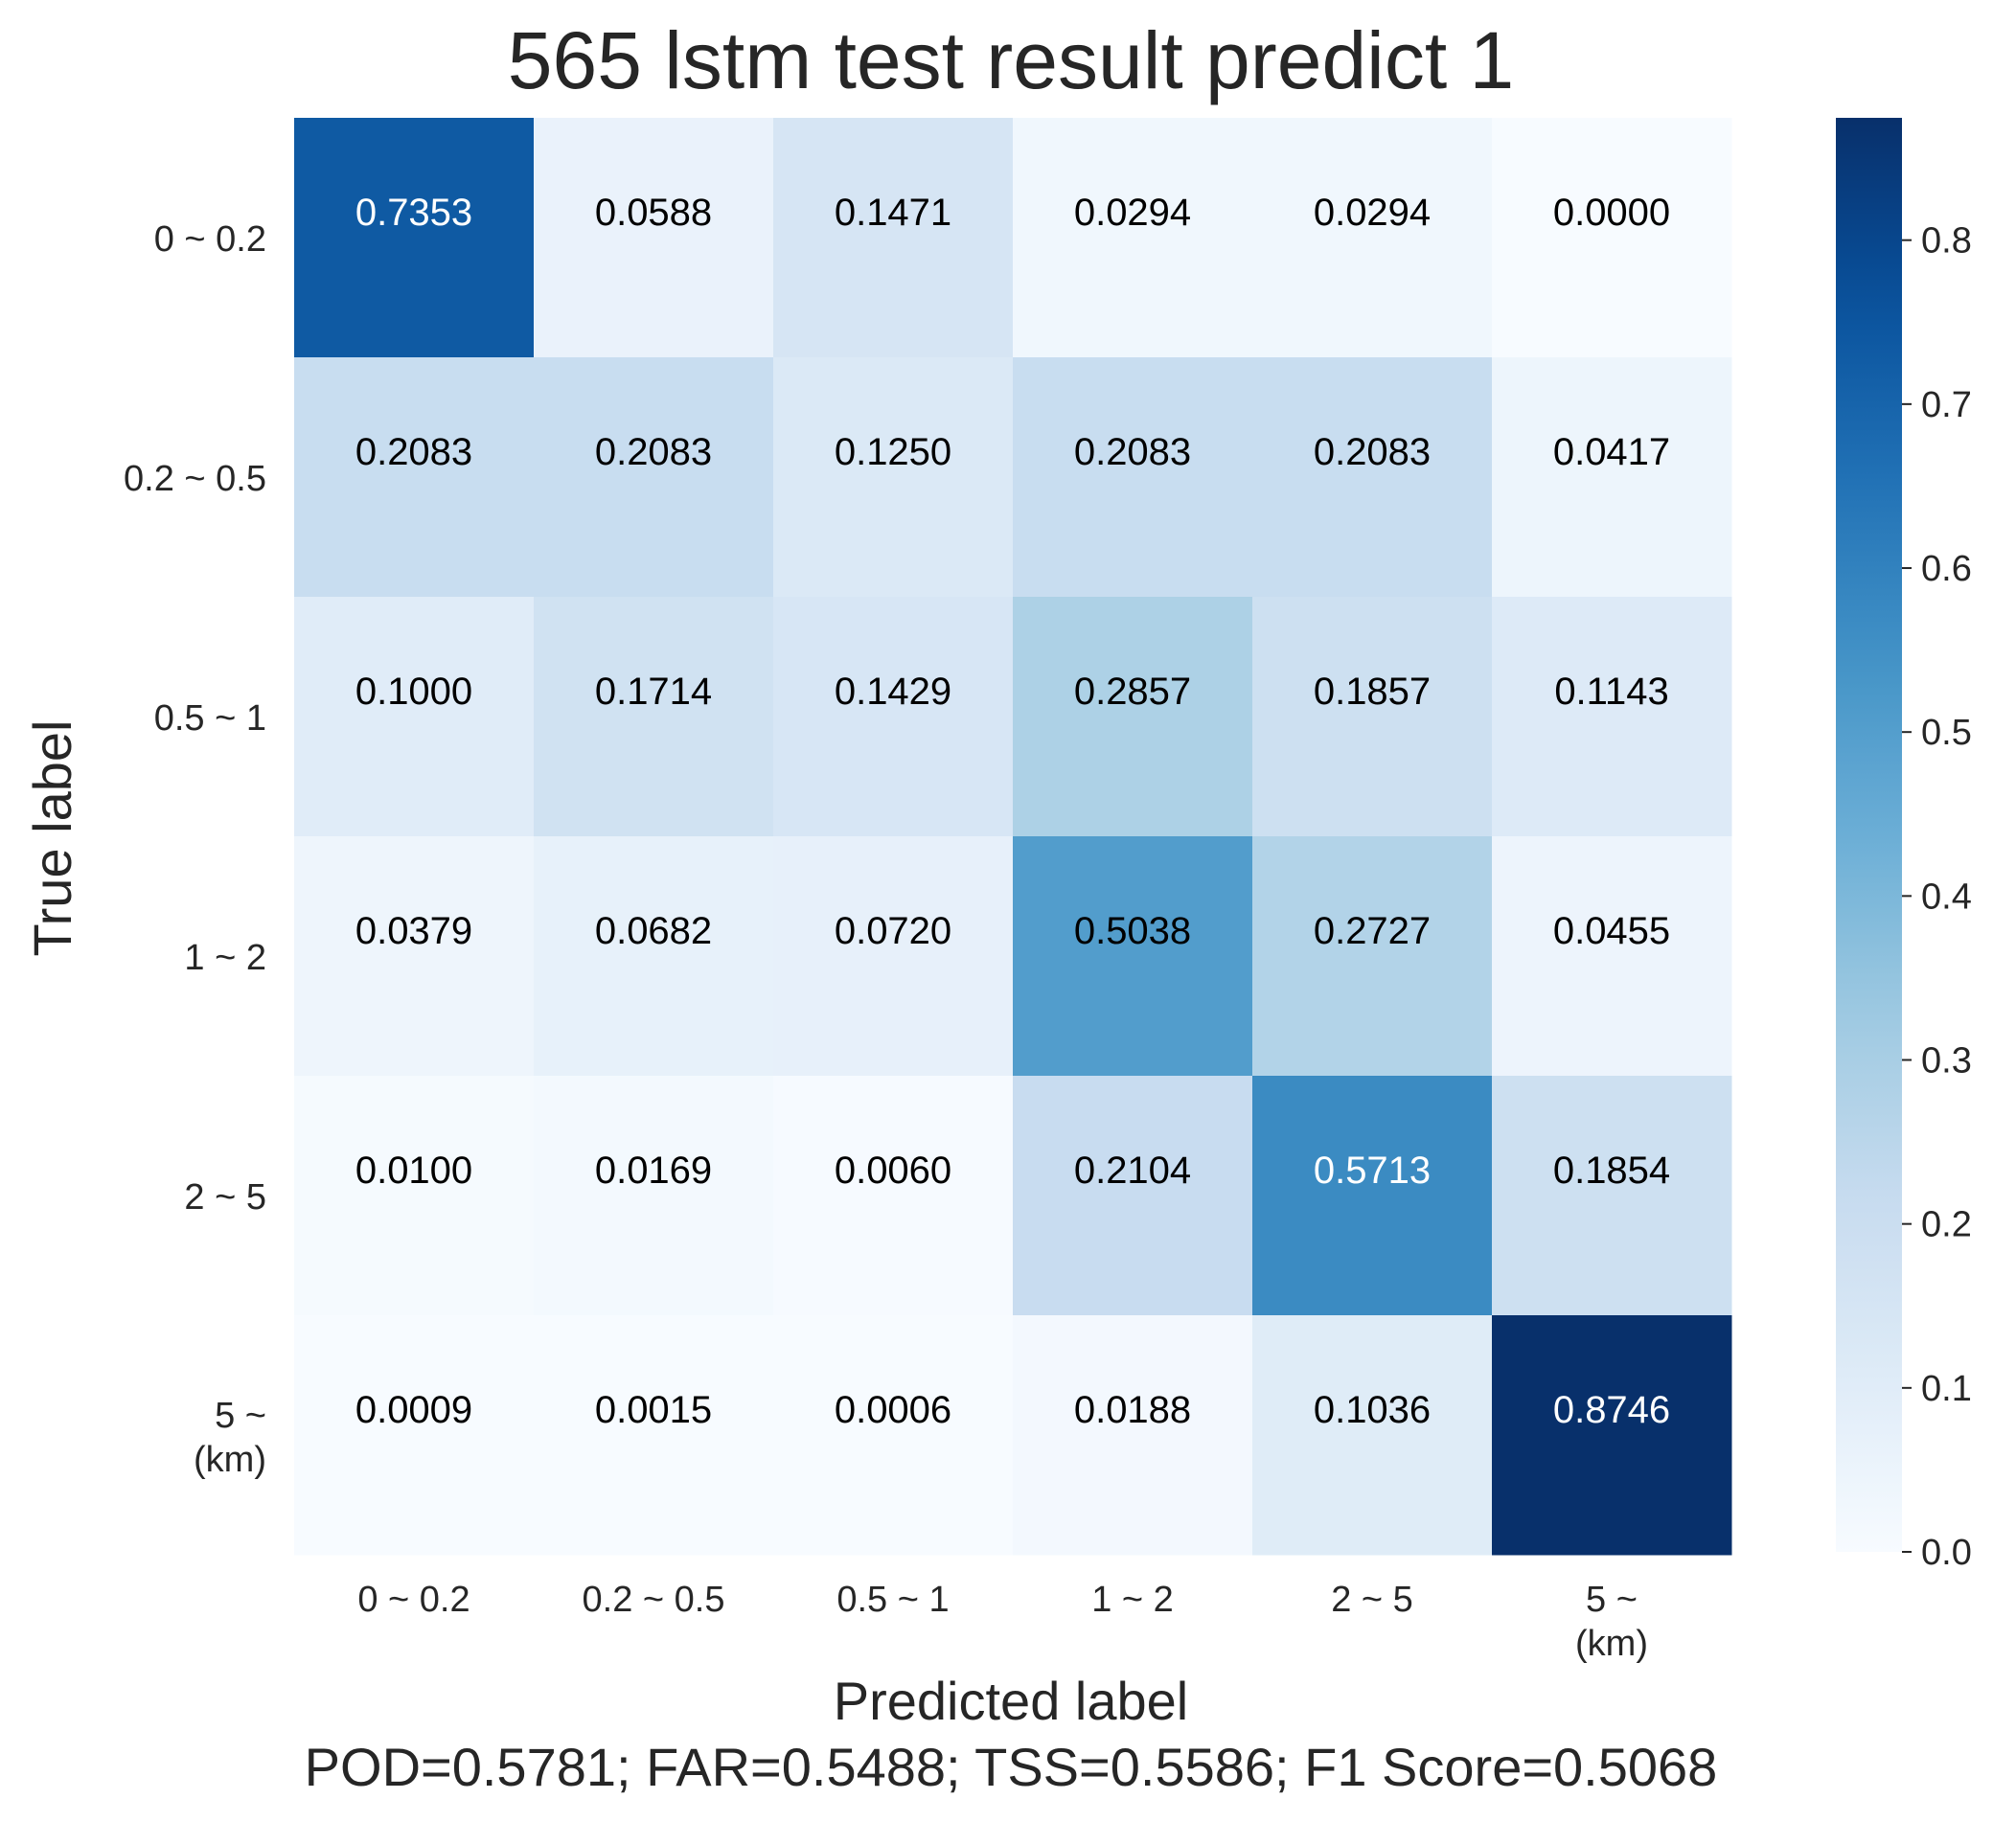  Describe the element at coordinates (225, 958) in the screenshot. I see `y-tick-label: 1 ~ 2` at that location.